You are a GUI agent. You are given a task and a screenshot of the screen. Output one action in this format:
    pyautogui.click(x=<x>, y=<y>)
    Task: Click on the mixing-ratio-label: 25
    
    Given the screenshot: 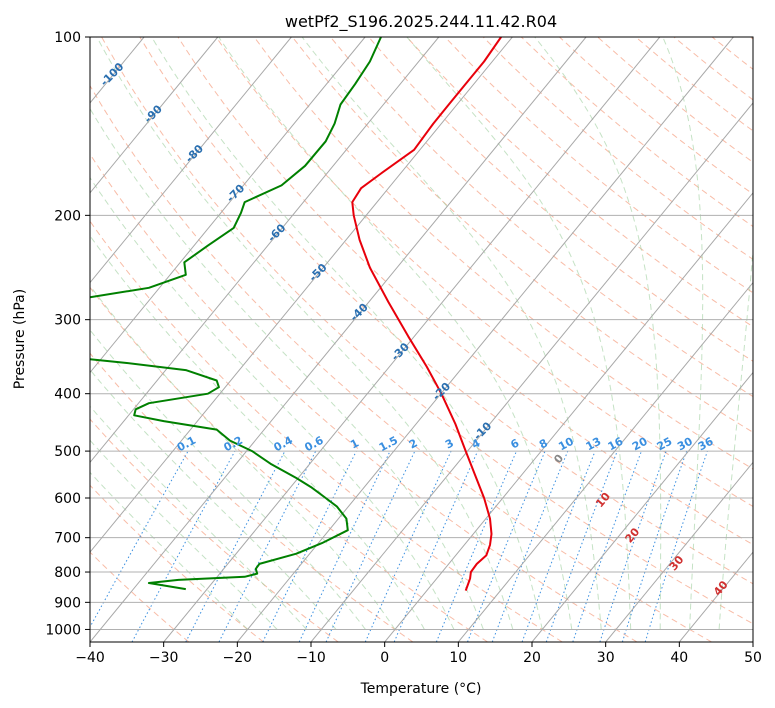 What is the action you would take?
    pyautogui.click(x=665, y=444)
    